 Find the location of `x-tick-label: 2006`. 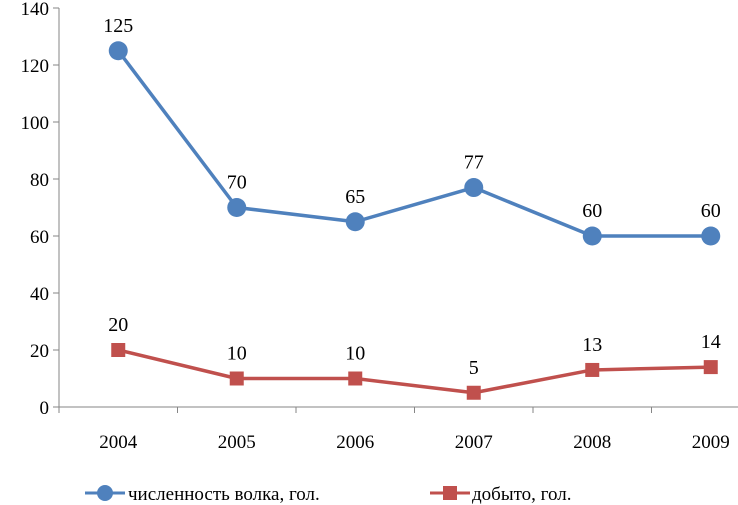

x-tick-label: 2006 is located at coordinates (355, 442).